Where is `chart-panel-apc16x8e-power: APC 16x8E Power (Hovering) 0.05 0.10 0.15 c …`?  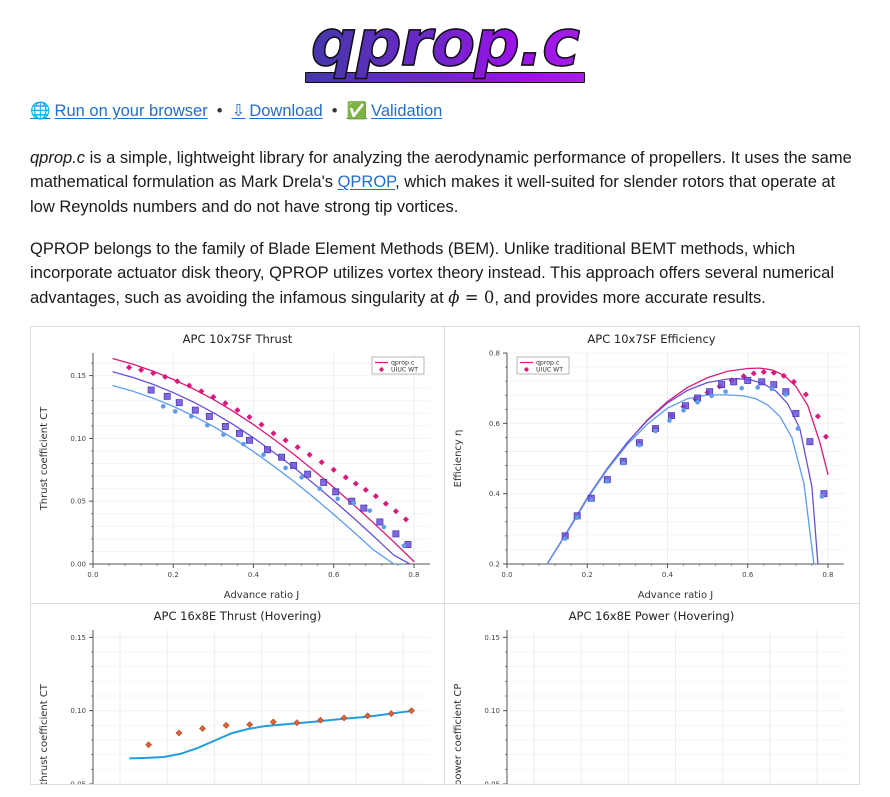
chart-panel-apc16x8e-power: APC 16x8E Power (Hovering) 0.05 0.10 0.15 c … is located at coordinates (652, 694).